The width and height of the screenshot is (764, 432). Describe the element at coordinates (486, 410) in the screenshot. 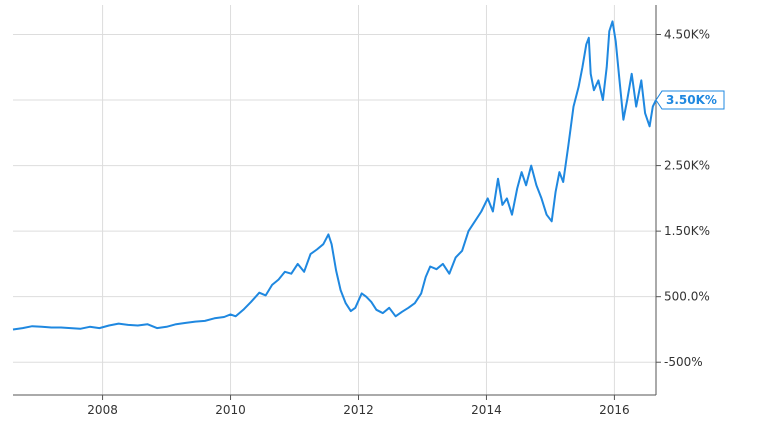

I see `x-tick-label: 2014` at that location.